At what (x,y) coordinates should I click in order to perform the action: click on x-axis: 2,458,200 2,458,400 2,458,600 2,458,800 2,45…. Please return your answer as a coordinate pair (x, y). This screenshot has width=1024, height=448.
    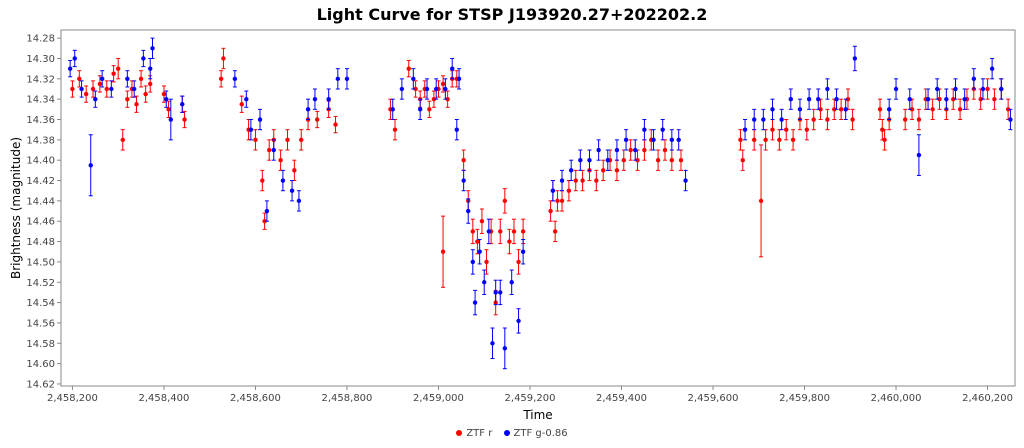
    Looking at the image, I should click on (530, 395).